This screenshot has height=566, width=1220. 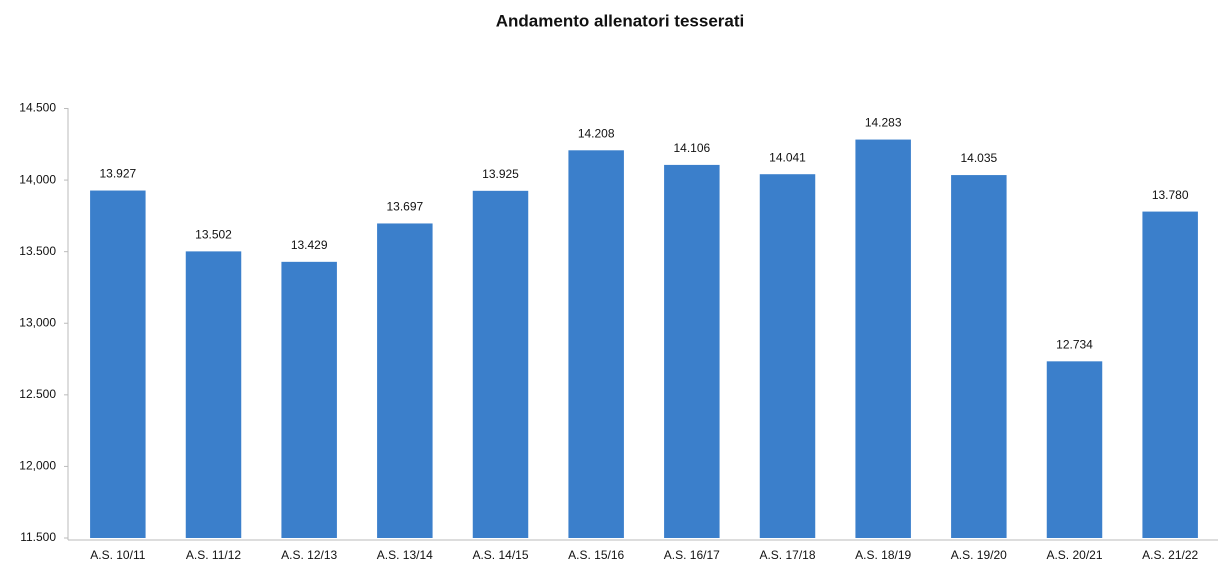 I want to click on data-label: 14.208, so click(x=596, y=133).